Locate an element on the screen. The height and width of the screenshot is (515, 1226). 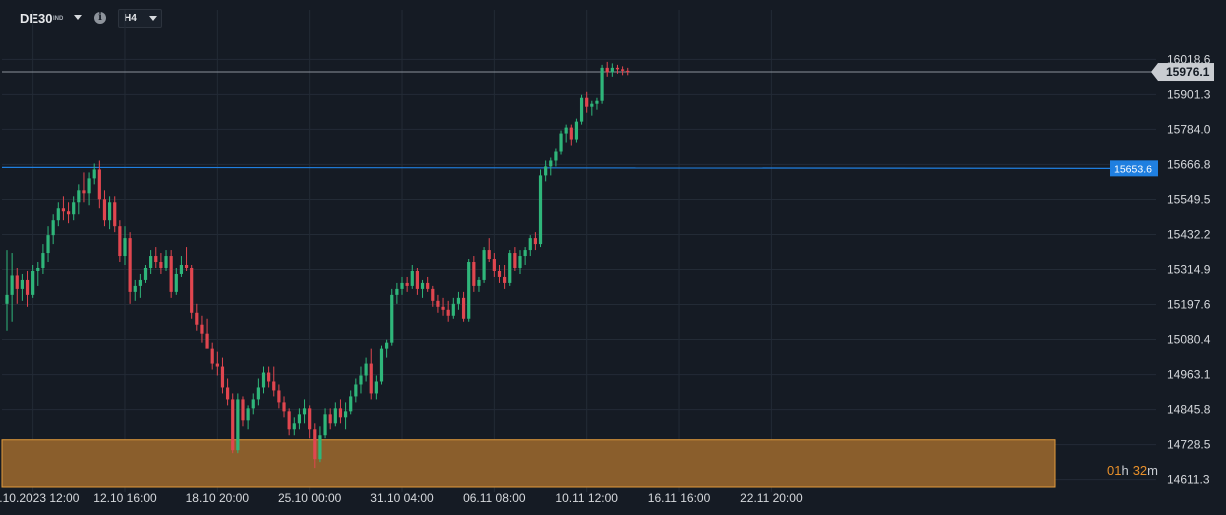
time-tick-label: 22.11 20:00 is located at coordinates (771, 498).